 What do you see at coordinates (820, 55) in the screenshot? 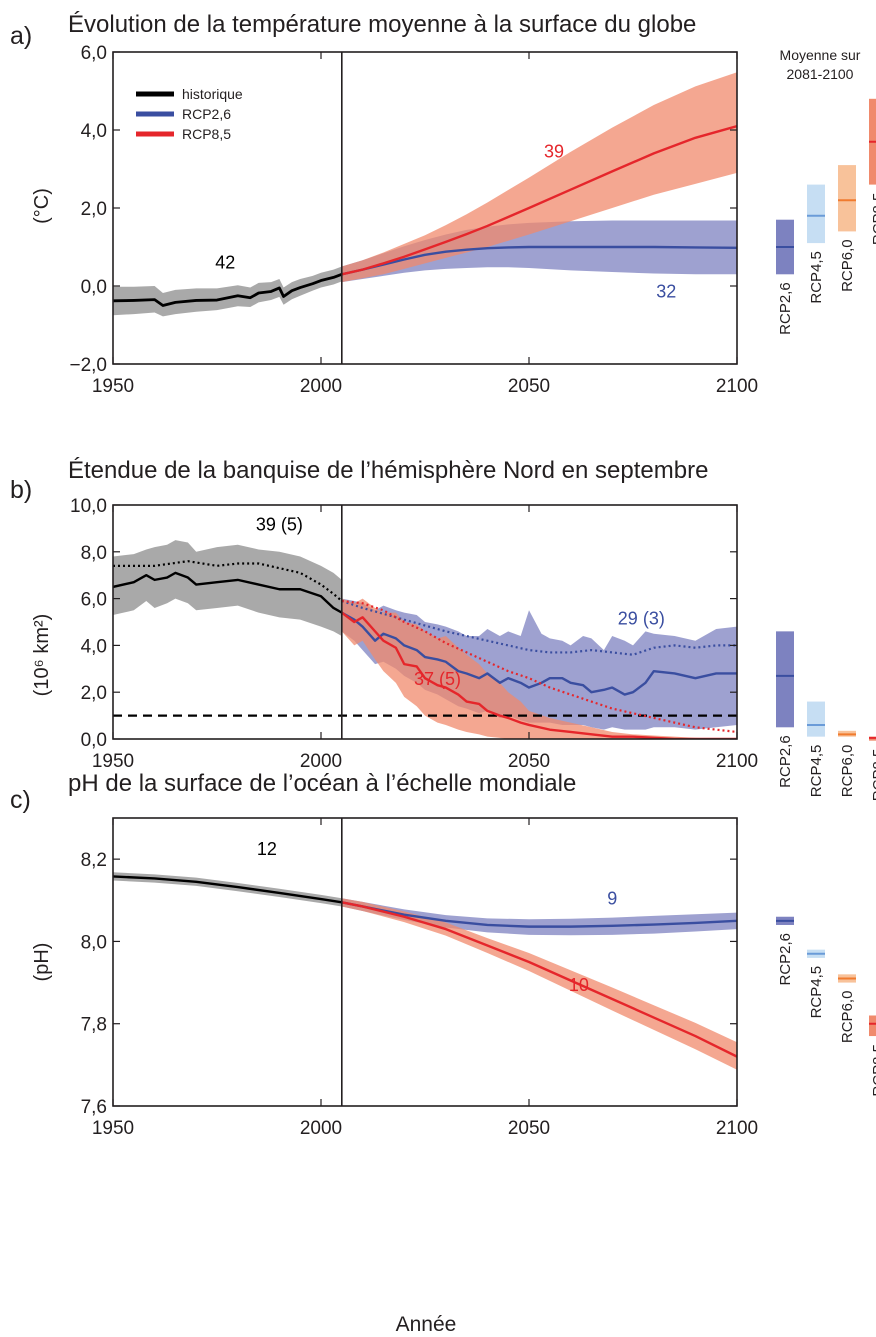
I see `side-title: Moyenne sur` at bounding box center [820, 55].